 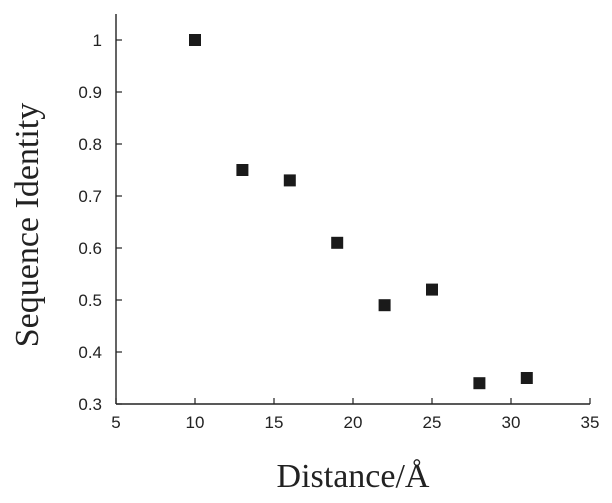 What do you see at coordinates (90, 196) in the screenshot?
I see `y-tick-label: 0.7` at bounding box center [90, 196].